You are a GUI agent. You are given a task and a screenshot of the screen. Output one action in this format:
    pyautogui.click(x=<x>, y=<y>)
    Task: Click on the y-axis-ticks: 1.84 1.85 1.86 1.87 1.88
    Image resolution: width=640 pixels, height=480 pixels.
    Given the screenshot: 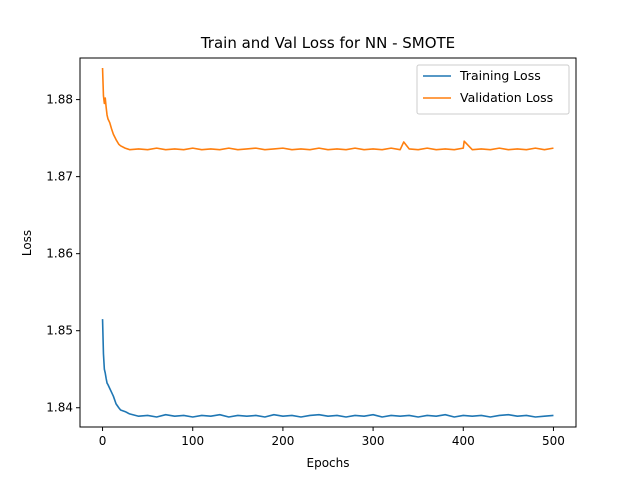 What is the action you would take?
    pyautogui.click(x=63, y=254)
    